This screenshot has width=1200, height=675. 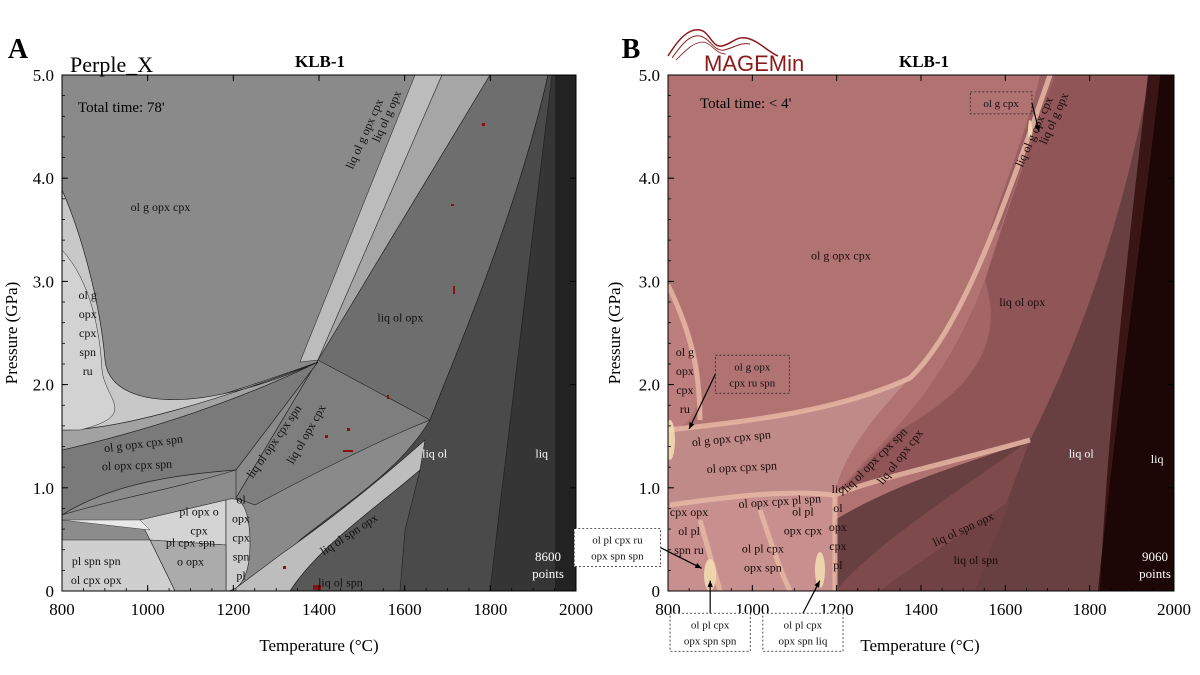 I want to click on callout-label-line: ol g cpx, so click(x=1001, y=104).